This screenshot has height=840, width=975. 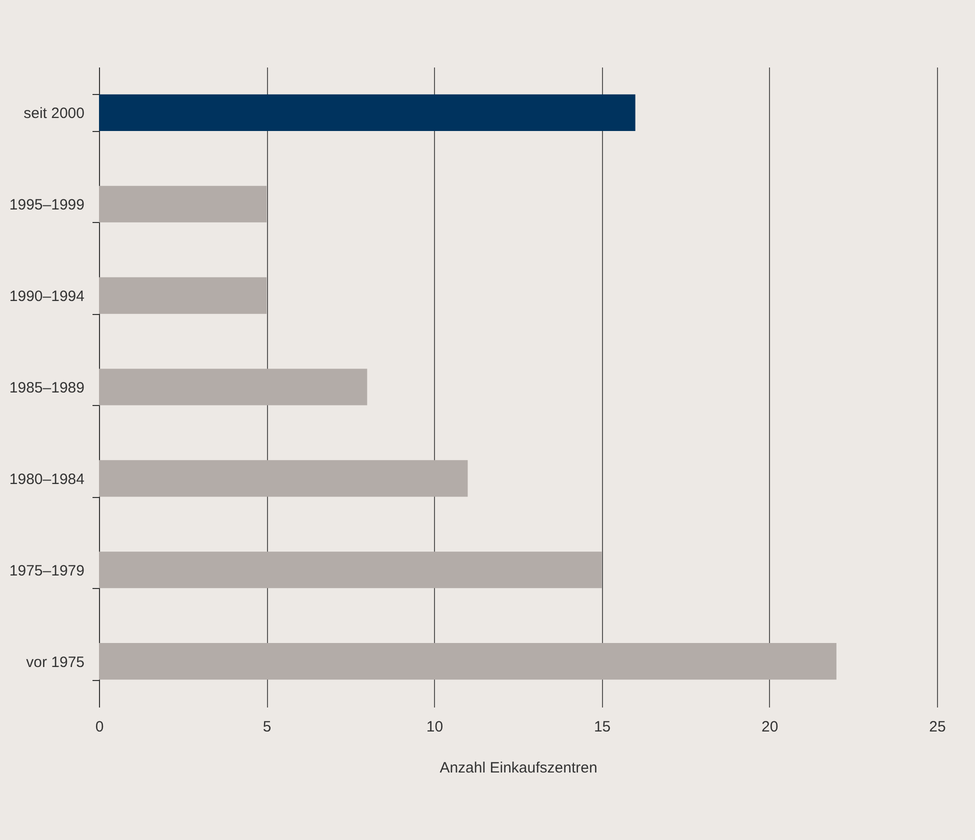 I want to click on y-tick-label: 1975–1979, so click(x=46, y=571).